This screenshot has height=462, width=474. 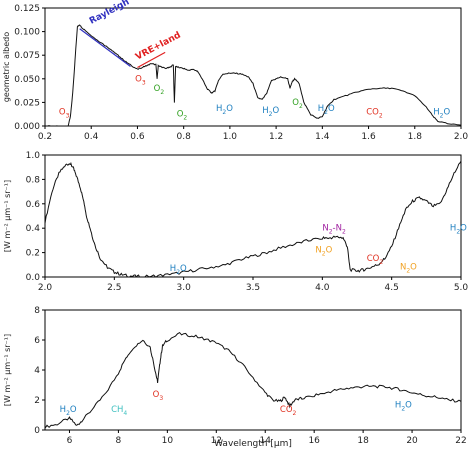 What do you see at coordinates (461, 288) in the screenshot?
I see `x-tick-label: 5.0` at bounding box center [461, 288].